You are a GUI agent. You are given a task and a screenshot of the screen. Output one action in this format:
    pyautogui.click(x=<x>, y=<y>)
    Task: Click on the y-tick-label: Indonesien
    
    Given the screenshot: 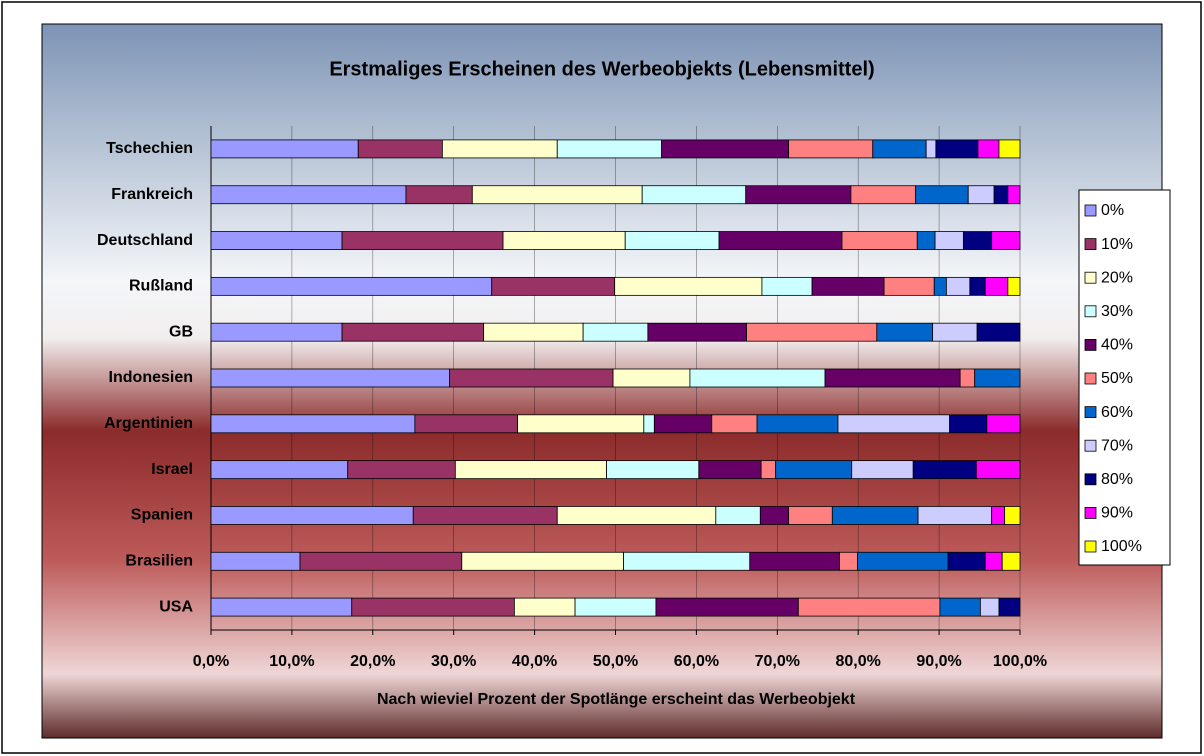 What is the action you would take?
    pyautogui.click(x=151, y=377)
    